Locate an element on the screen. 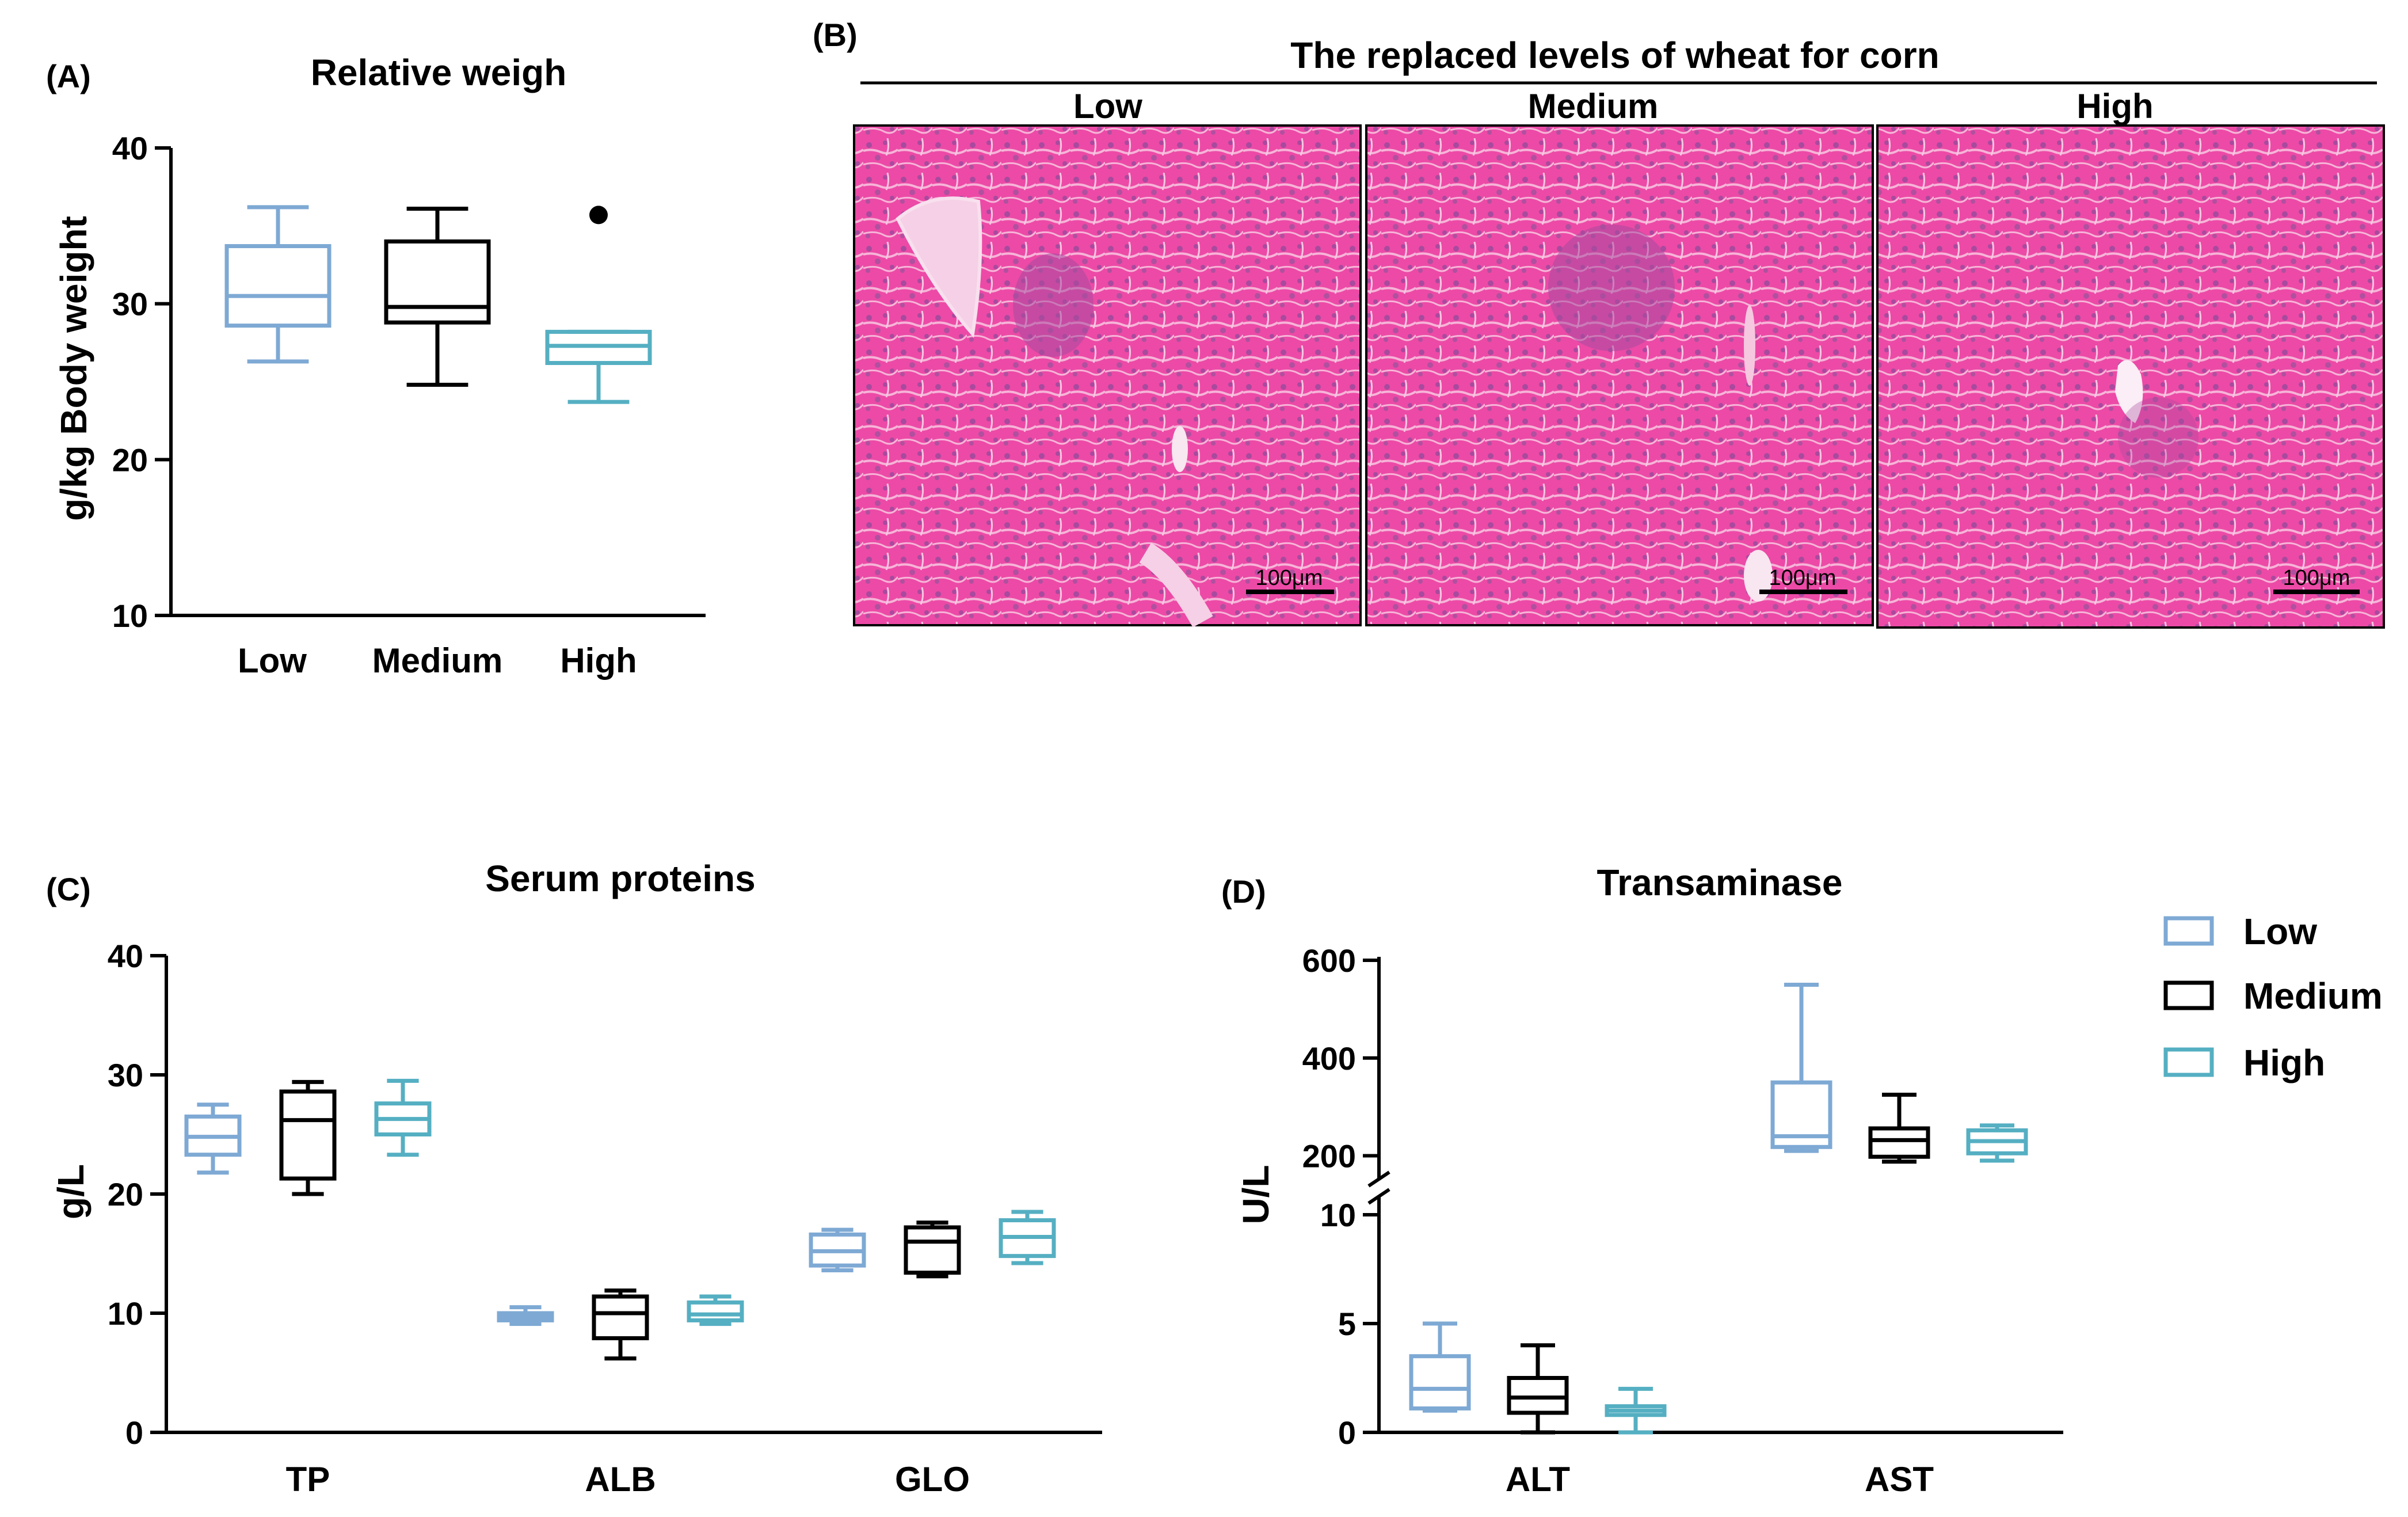 The height and width of the screenshot is (1517, 2408). panel-b-header: The replaced levels of wheat for corn is located at coordinates (1614, 55).